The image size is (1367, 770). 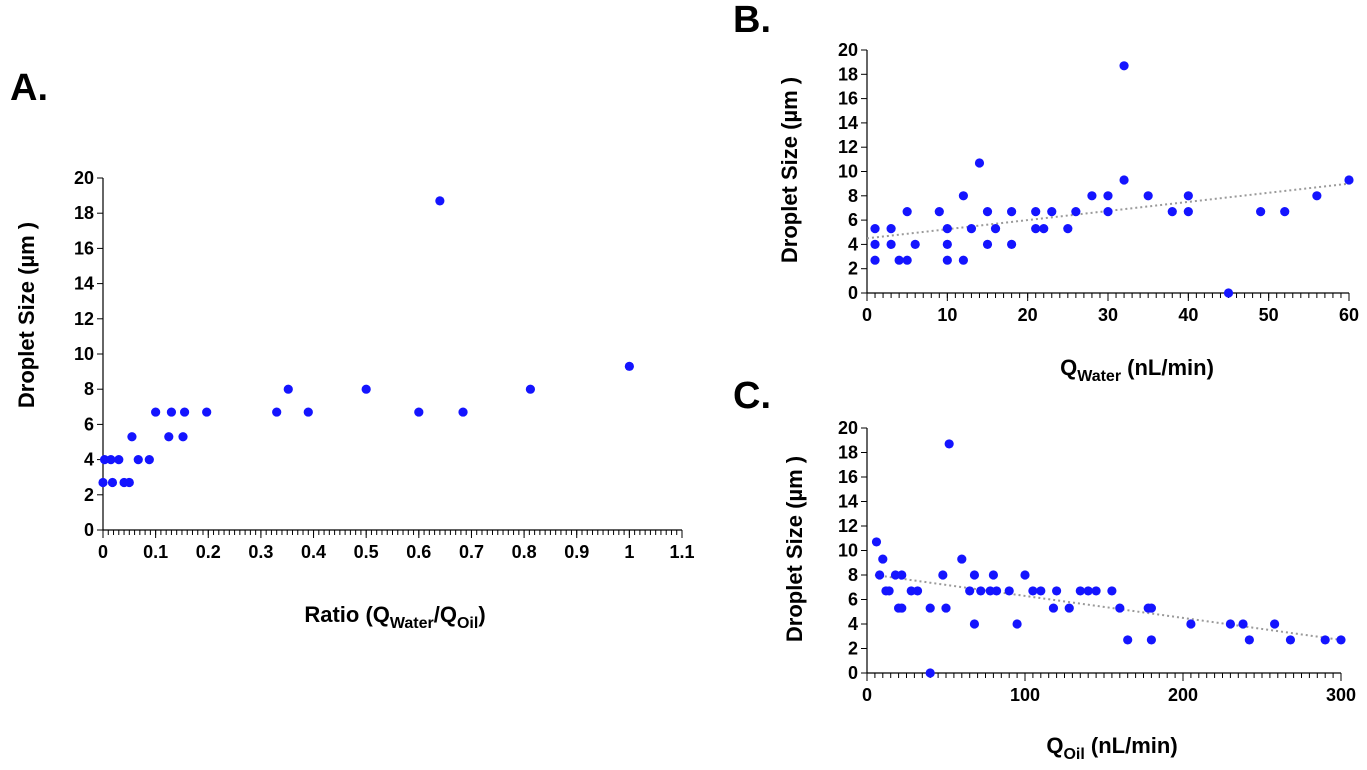 I want to click on y-tick-label-c: 4, so click(x=853, y=624).